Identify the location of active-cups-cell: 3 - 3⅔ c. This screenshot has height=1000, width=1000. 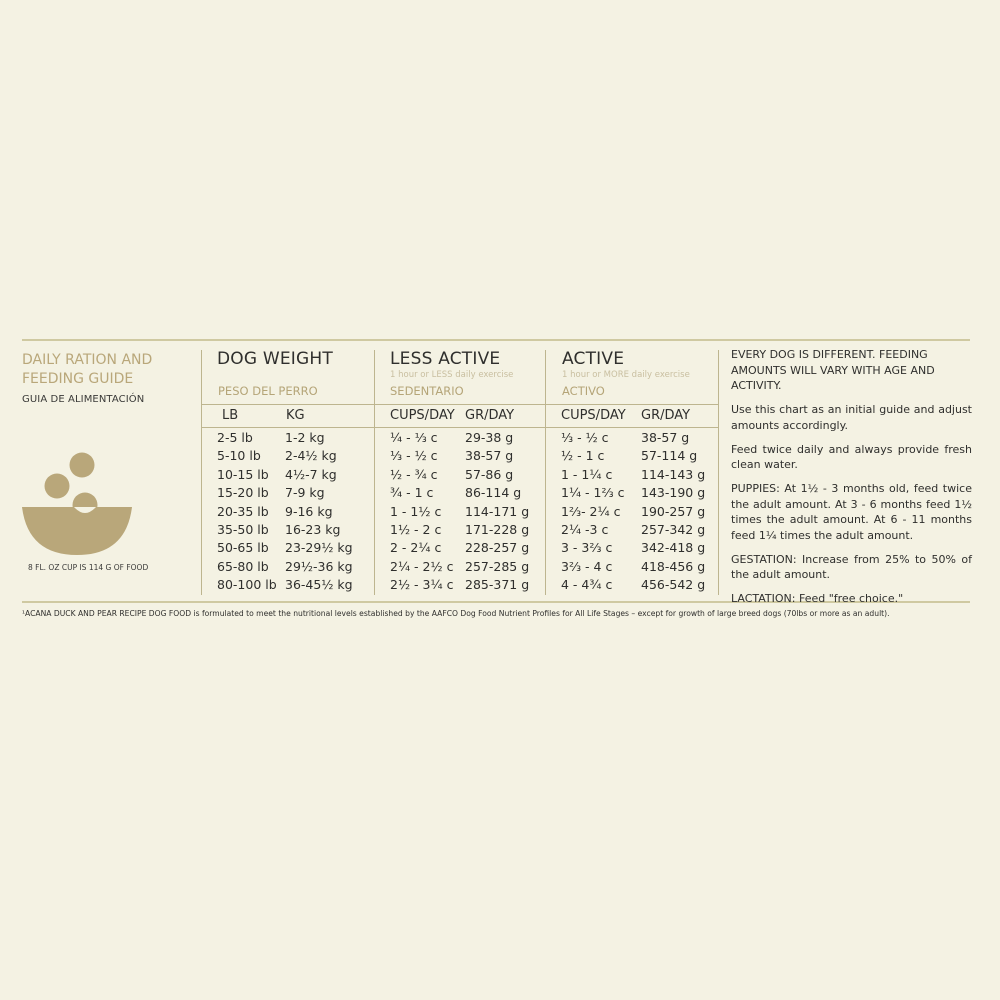
(587, 548).